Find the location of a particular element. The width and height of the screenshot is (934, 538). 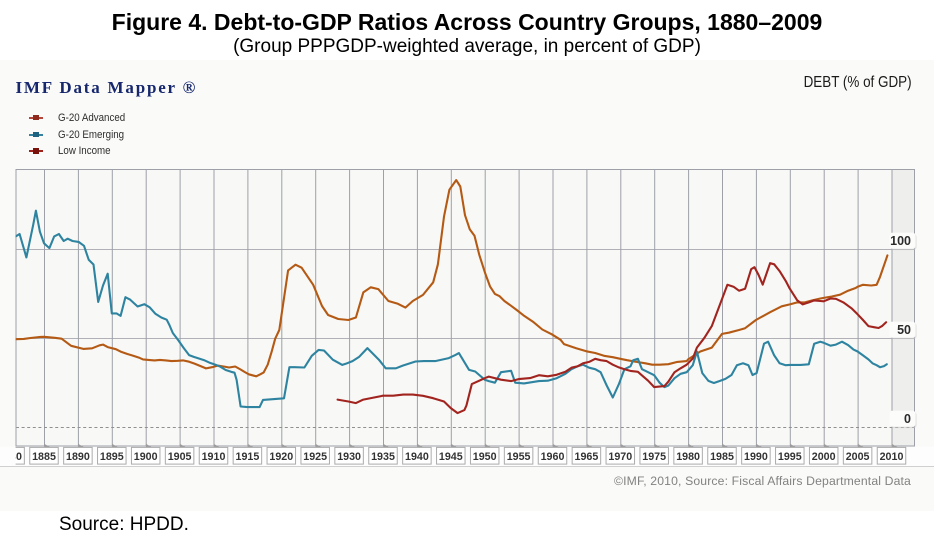

svg-text: 1880 is located at coordinates (11, 457).